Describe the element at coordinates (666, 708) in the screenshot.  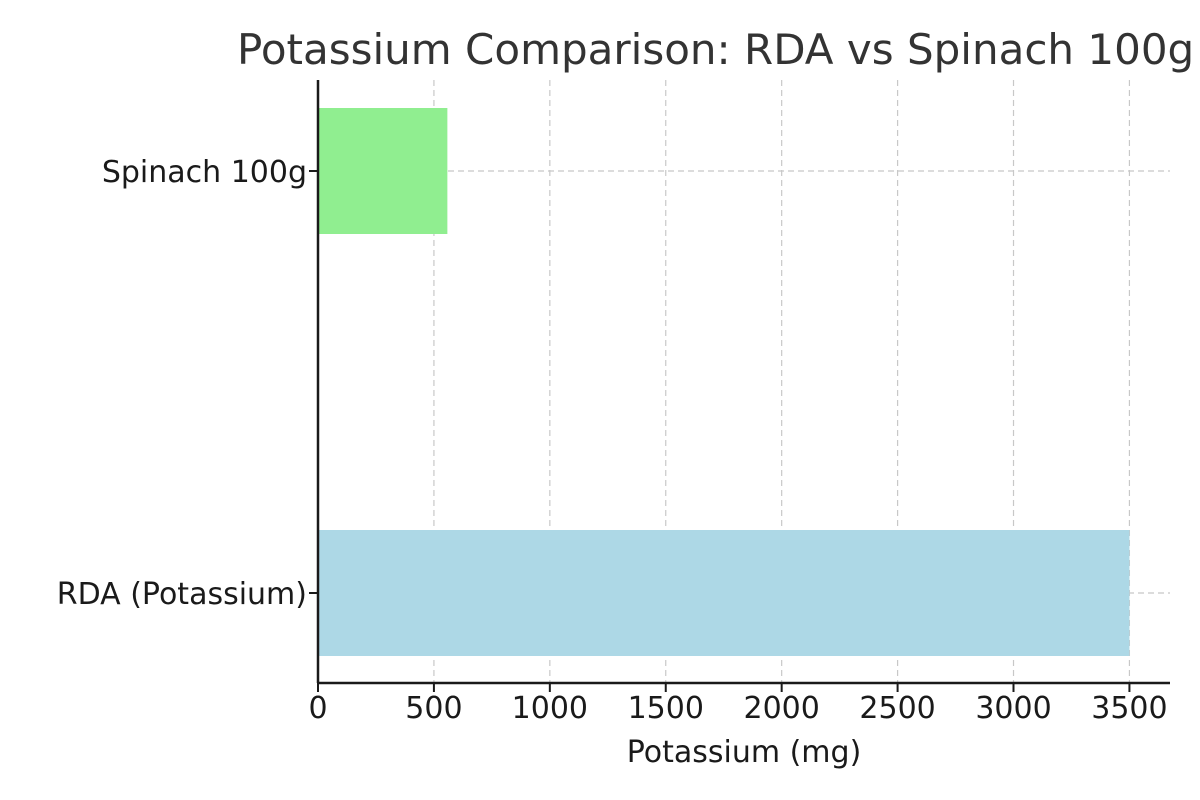
I see `x-tick-label: 1500` at that location.